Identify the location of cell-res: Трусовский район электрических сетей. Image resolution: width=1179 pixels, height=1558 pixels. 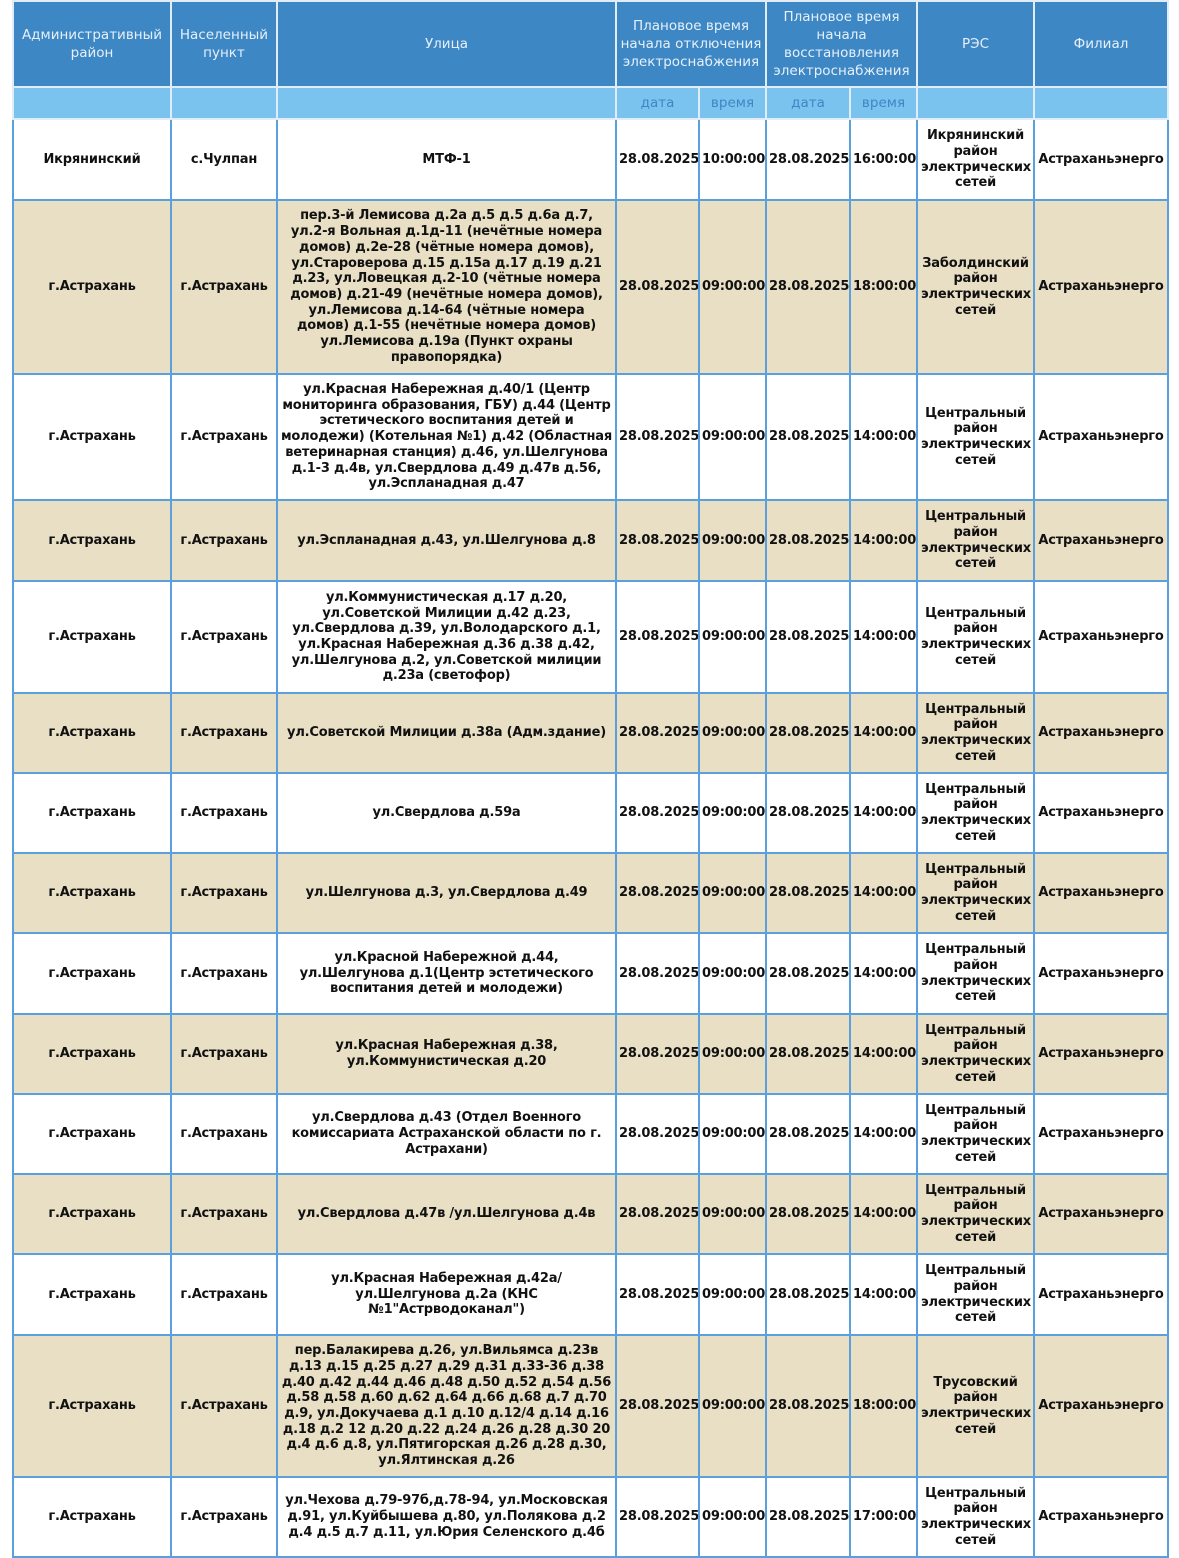
(975, 1406).